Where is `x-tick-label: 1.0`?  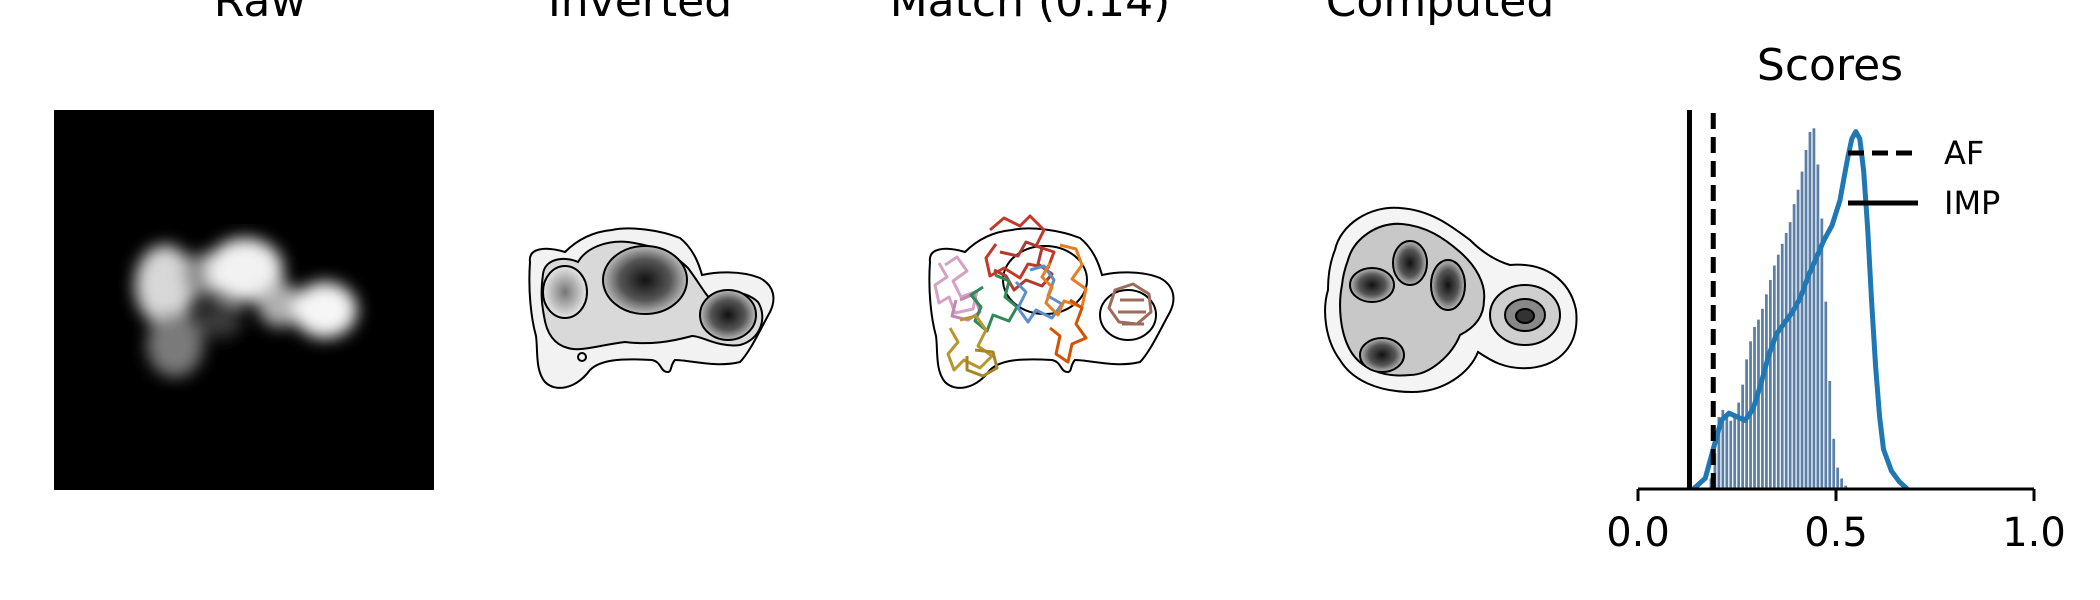
x-tick-label: 1.0 is located at coordinates (2034, 533).